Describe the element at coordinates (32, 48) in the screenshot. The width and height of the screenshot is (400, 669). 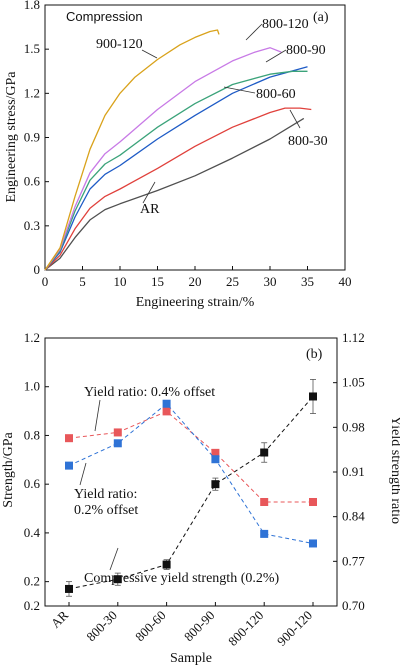
I see `panel-a-ytick-label: 1.5` at that location.